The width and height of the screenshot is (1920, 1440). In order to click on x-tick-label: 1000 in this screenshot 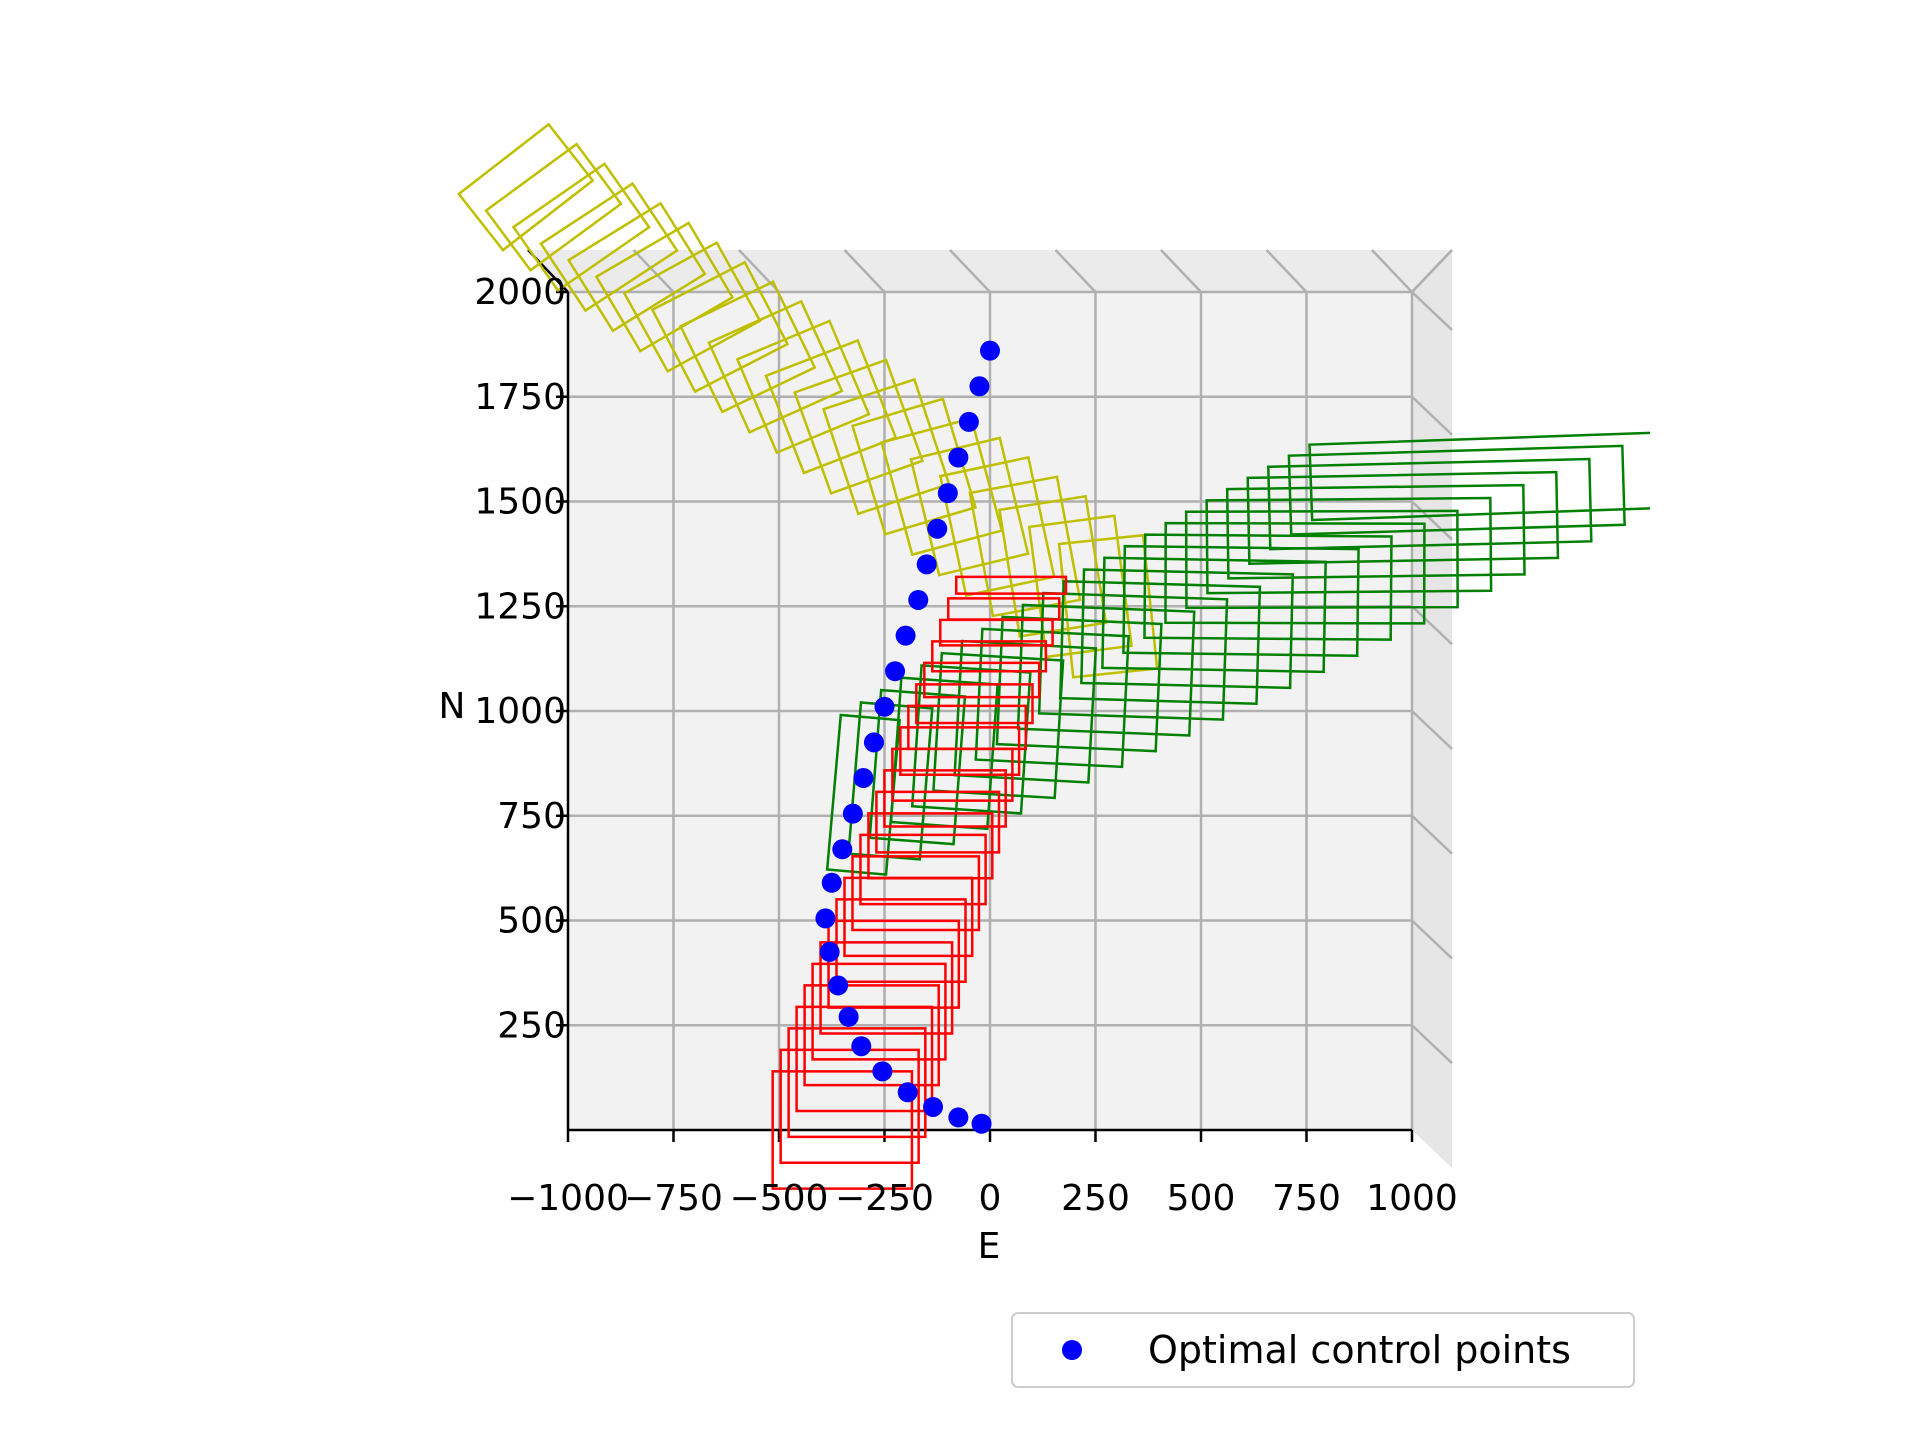, I will do `click(1412, 1198)`.